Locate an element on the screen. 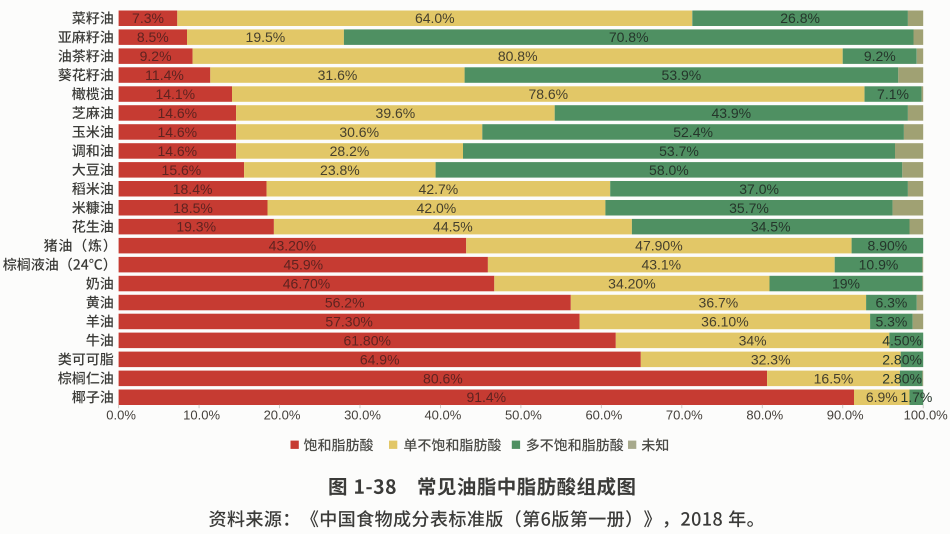  svg-text: 20.0% is located at coordinates (282, 415).